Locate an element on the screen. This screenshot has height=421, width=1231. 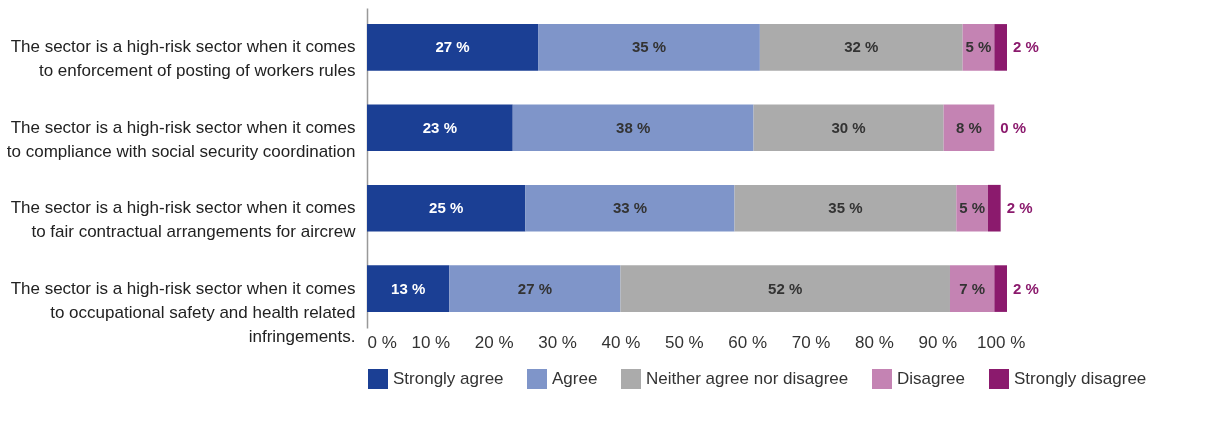
y-tick-label: The sector is a high-risk sector when it comes to occupational safety and health related infringements. is located at coordinates (183, 312).